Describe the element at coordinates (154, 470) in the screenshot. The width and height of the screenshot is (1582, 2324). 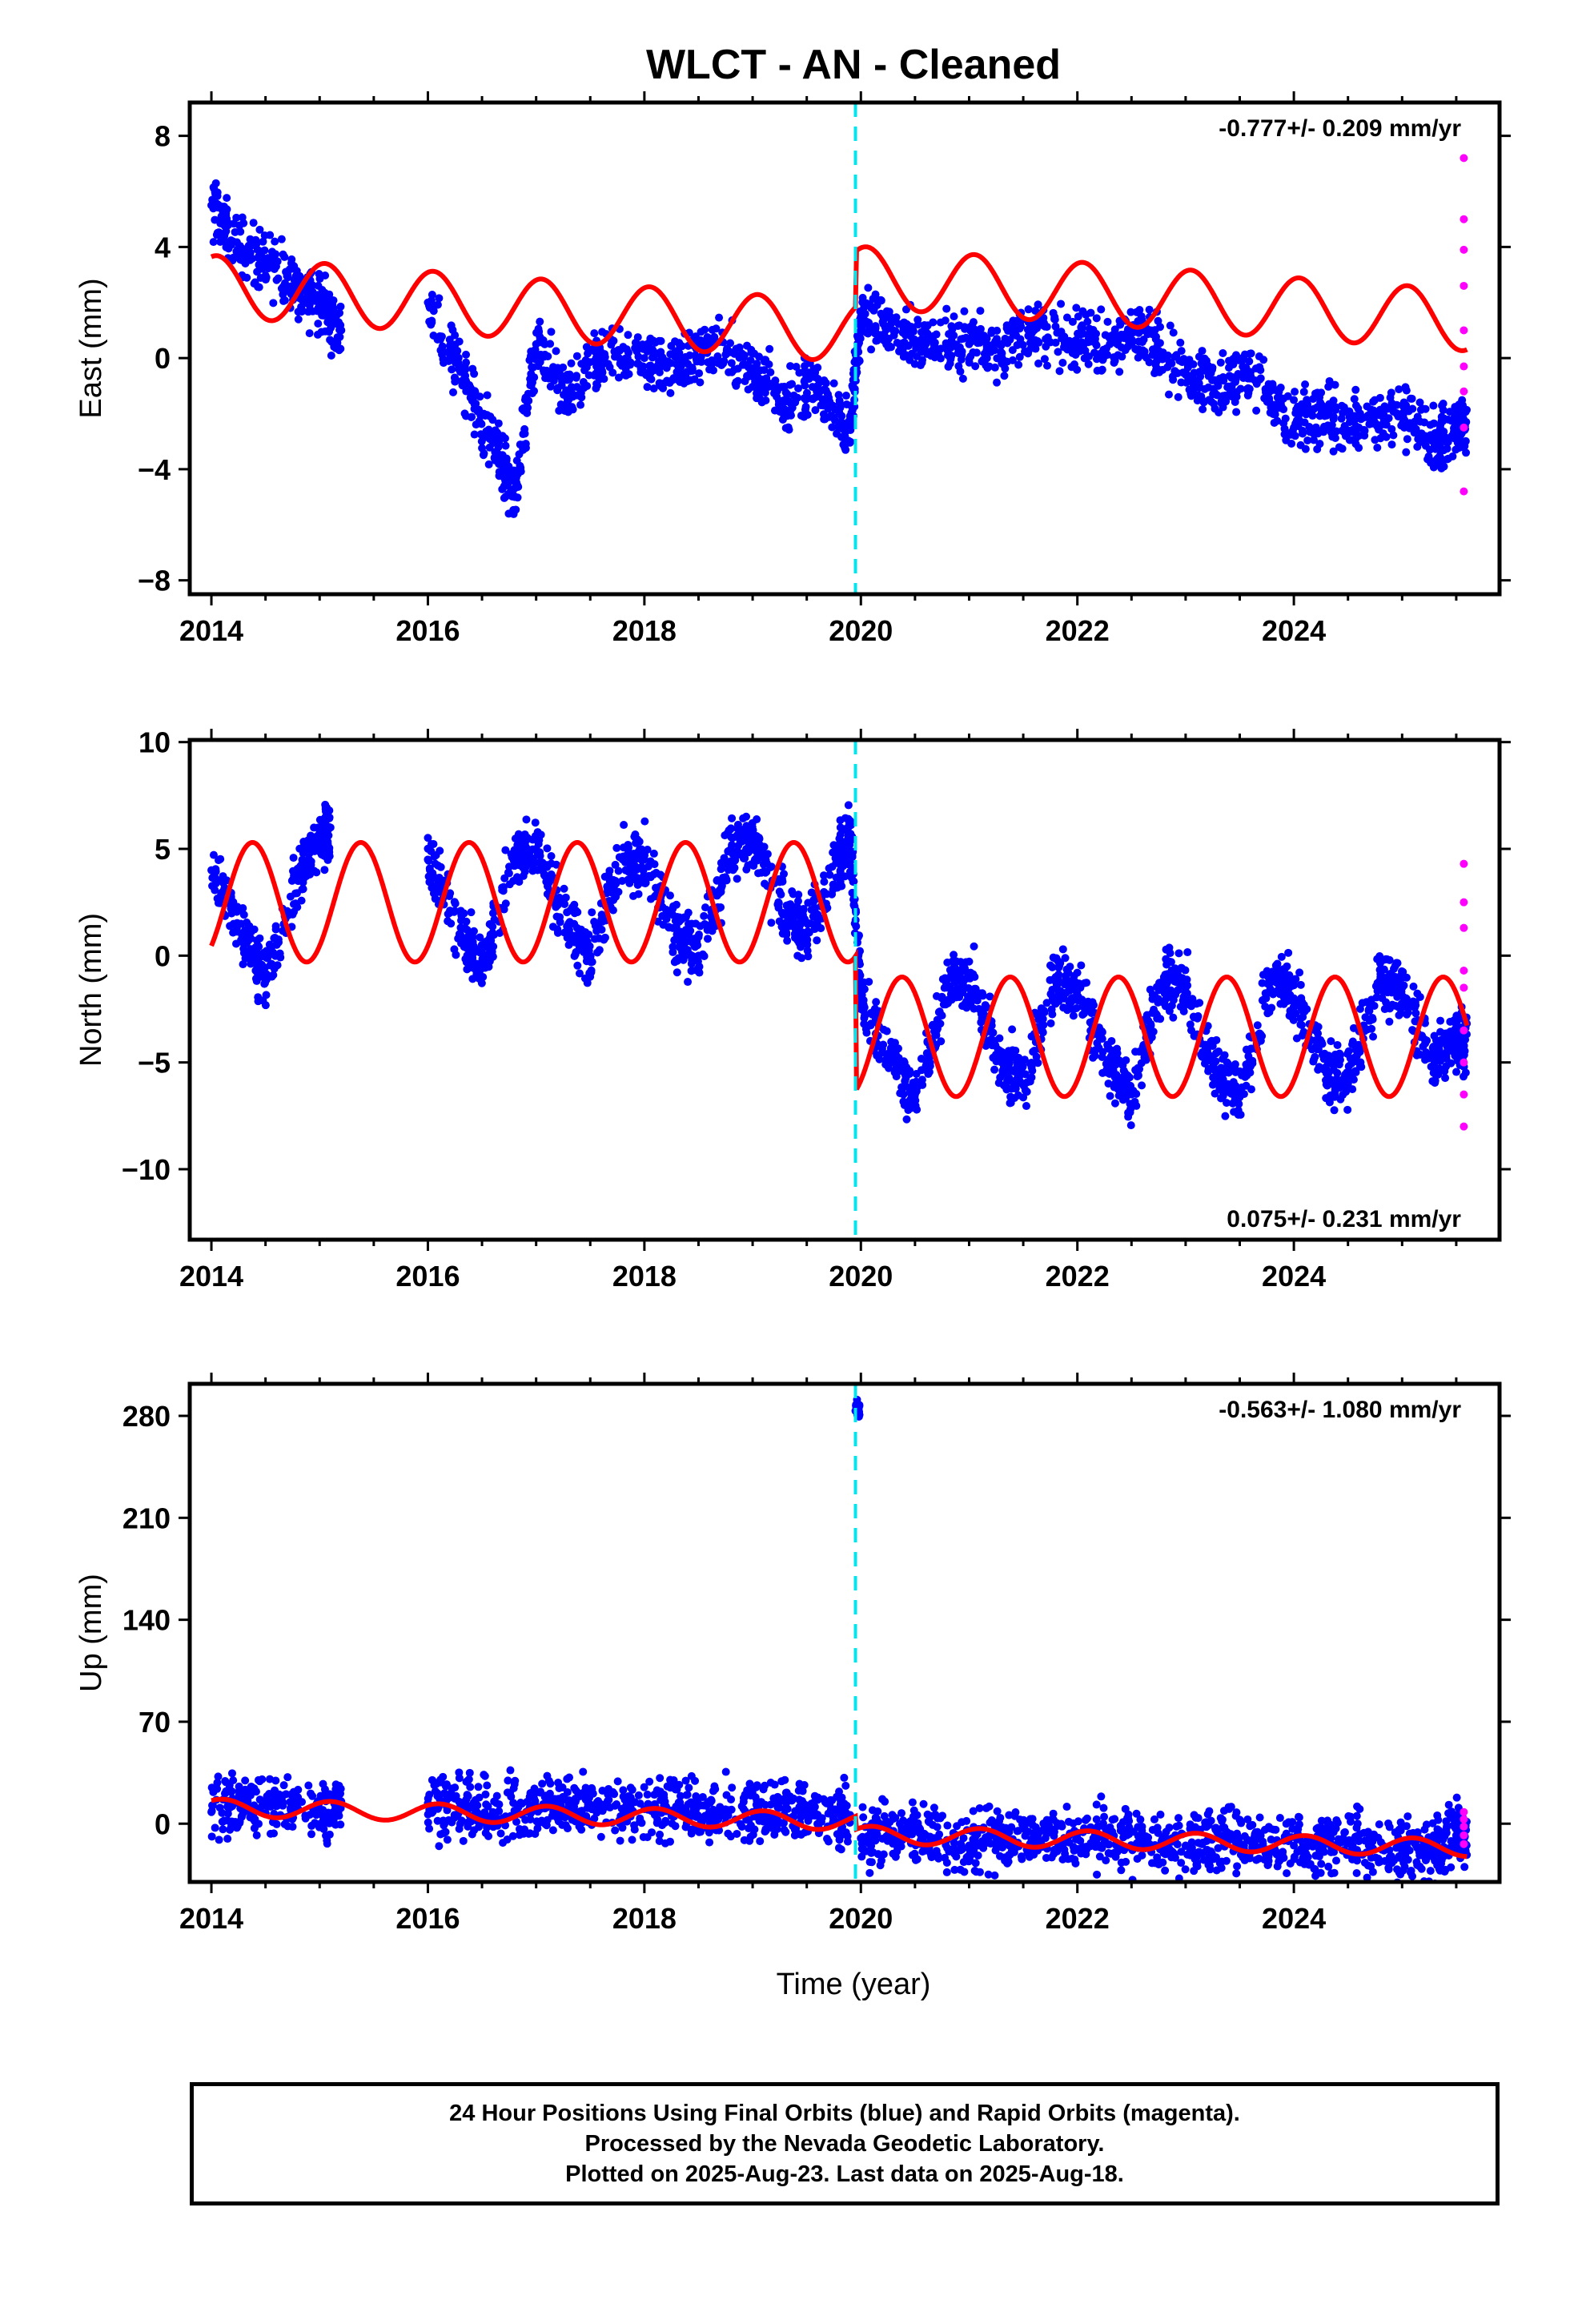
I see `y-tick-label: −4` at that location.